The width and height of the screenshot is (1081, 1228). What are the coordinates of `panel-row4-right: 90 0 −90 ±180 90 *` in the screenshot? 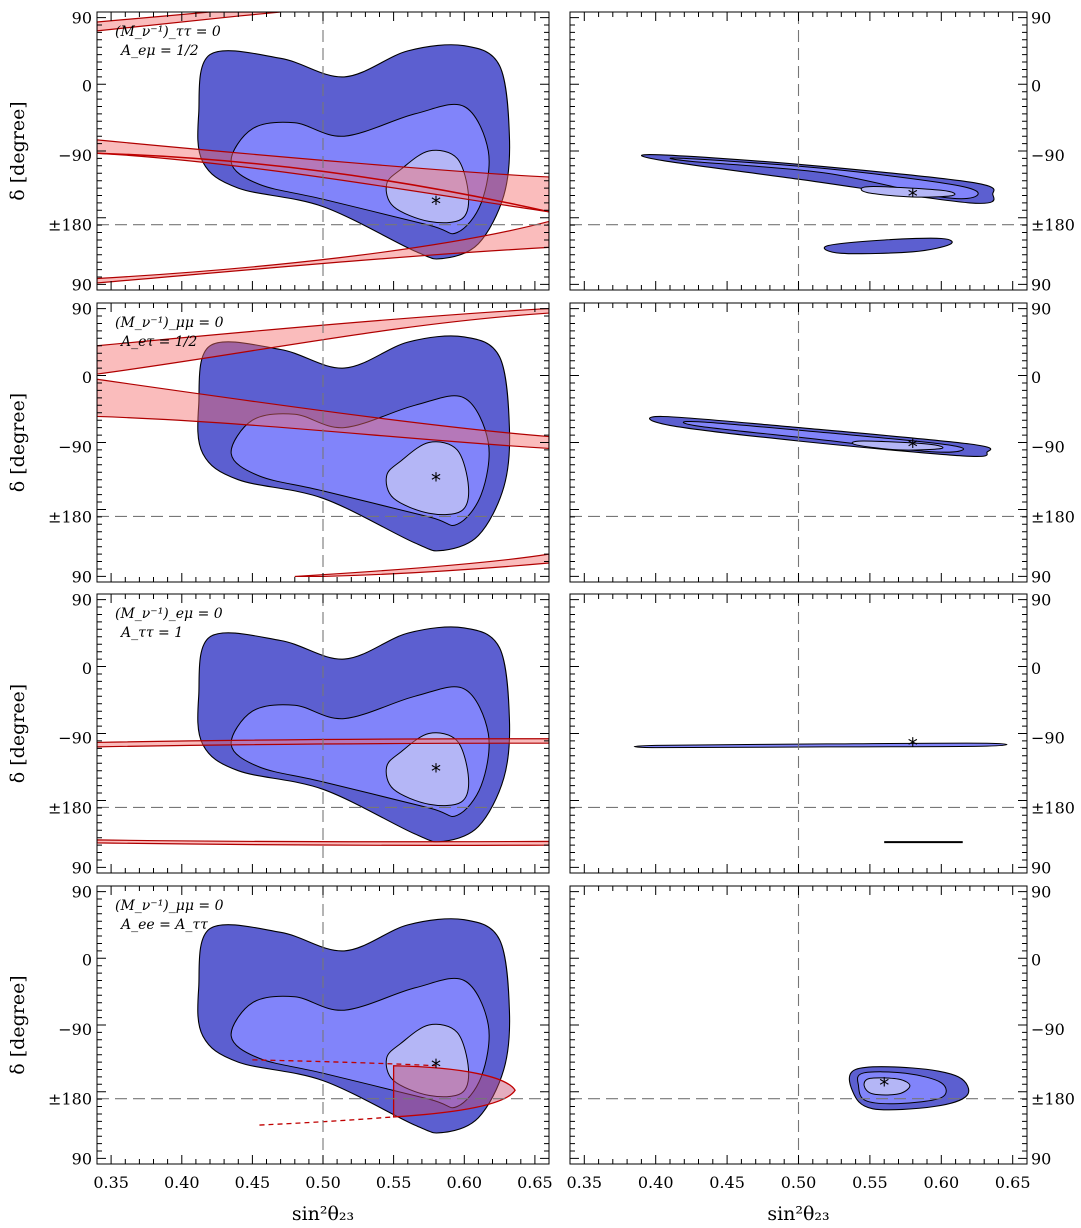 It's located at (822, 1025).